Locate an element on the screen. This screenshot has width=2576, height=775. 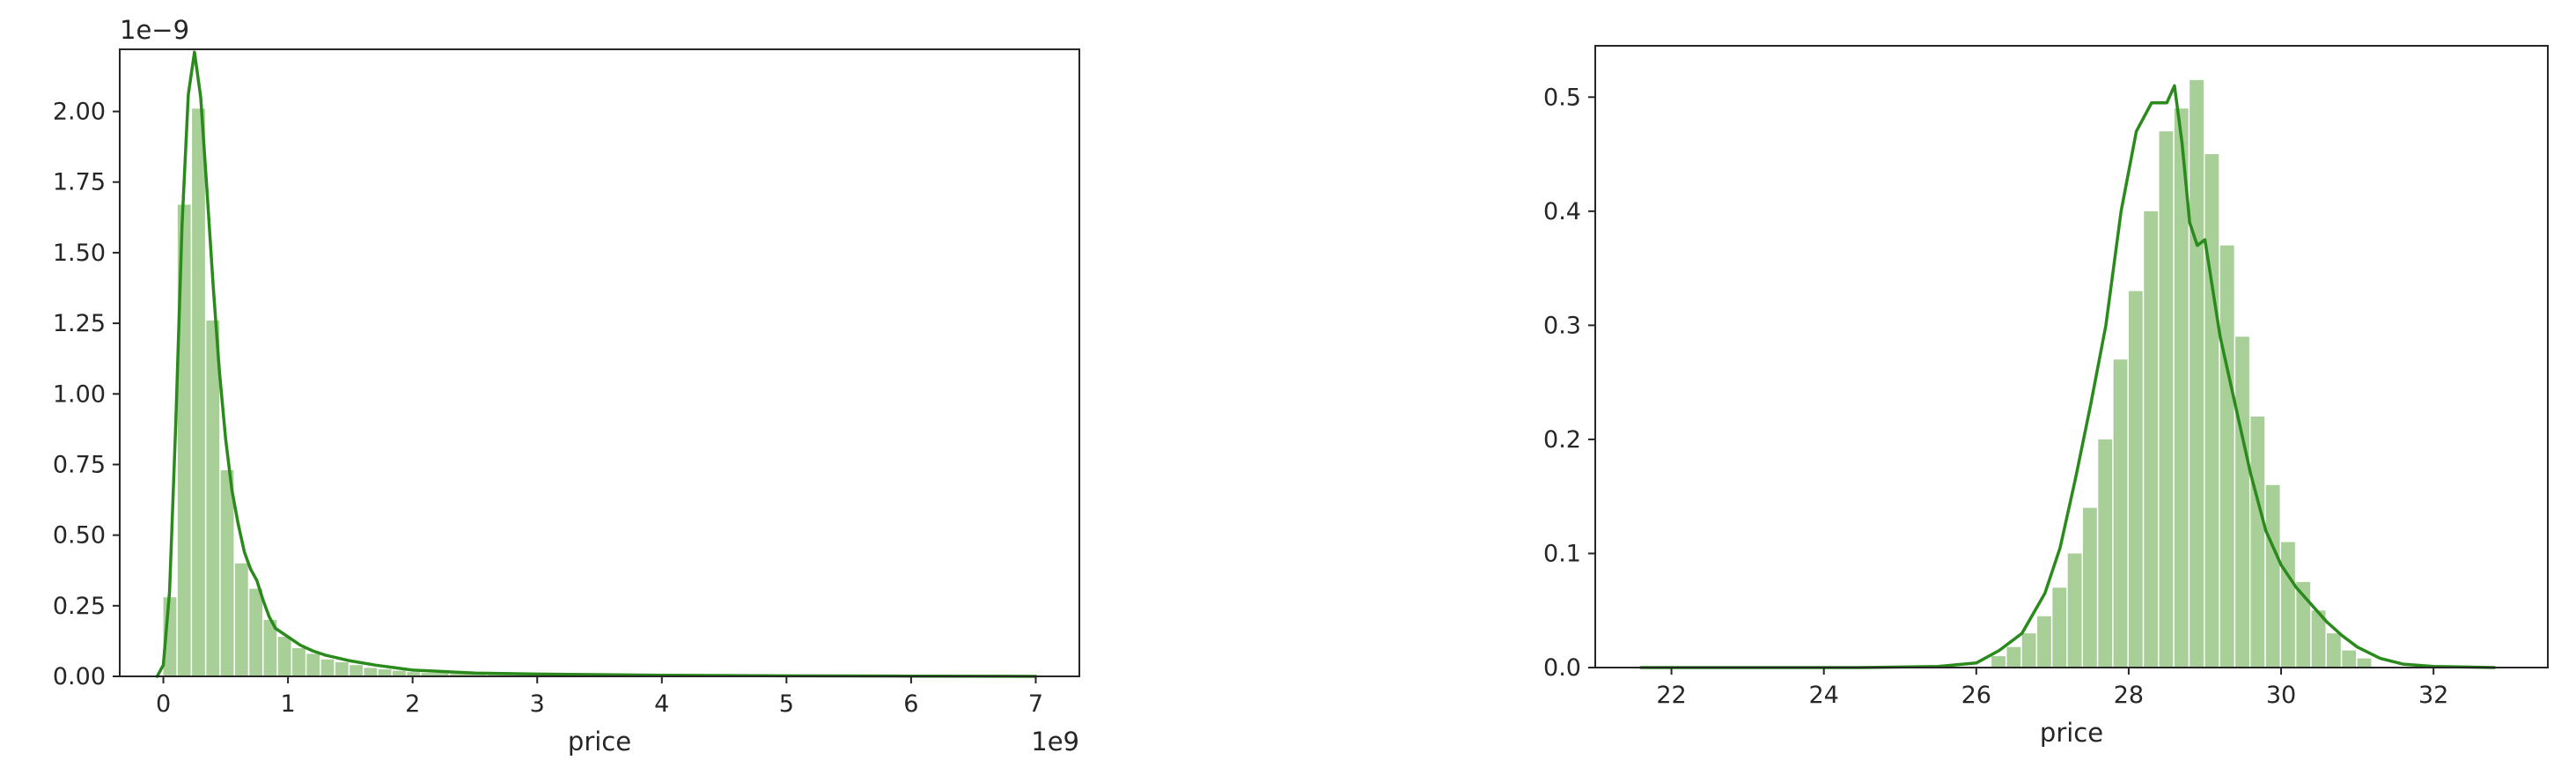
x-tick-label: 5 is located at coordinates (786, 704).